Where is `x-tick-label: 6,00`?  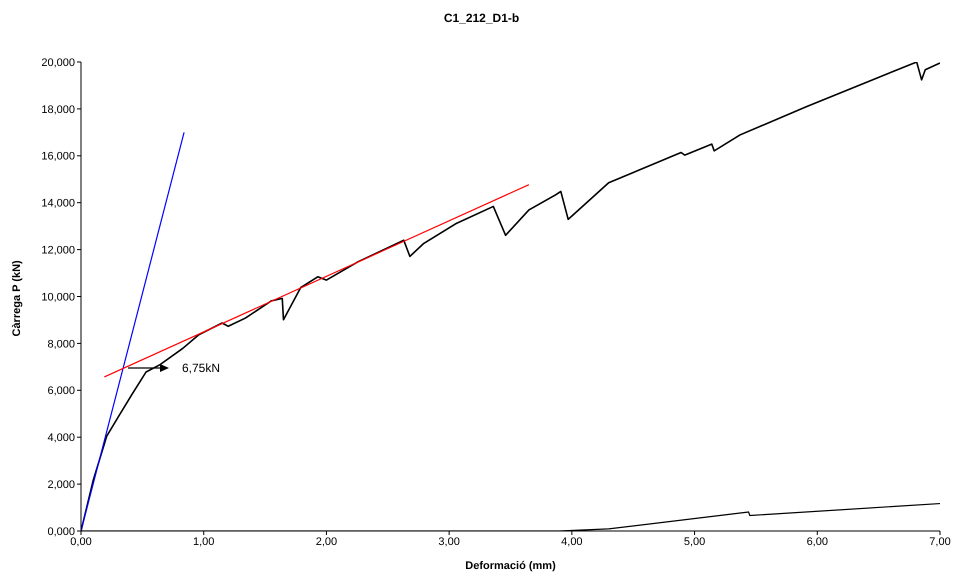
x-tick-label: 6,00 is located at coordinates (817, 542).